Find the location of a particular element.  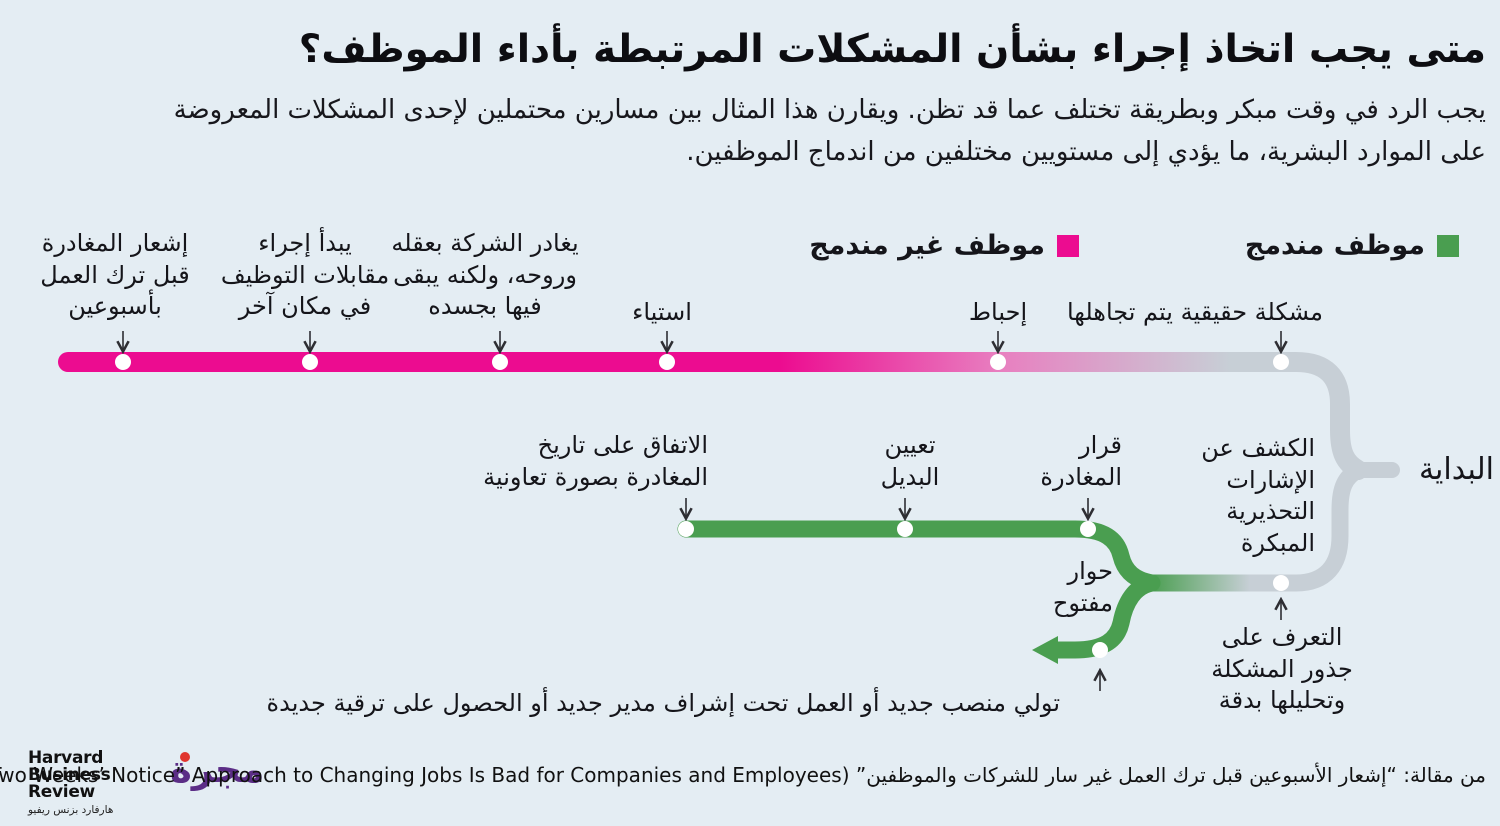

milestone-label-agree-departure-date: الاتفاق على تاريخ المغادرة بصورة تعاونية is located at coordinates (595, 461).